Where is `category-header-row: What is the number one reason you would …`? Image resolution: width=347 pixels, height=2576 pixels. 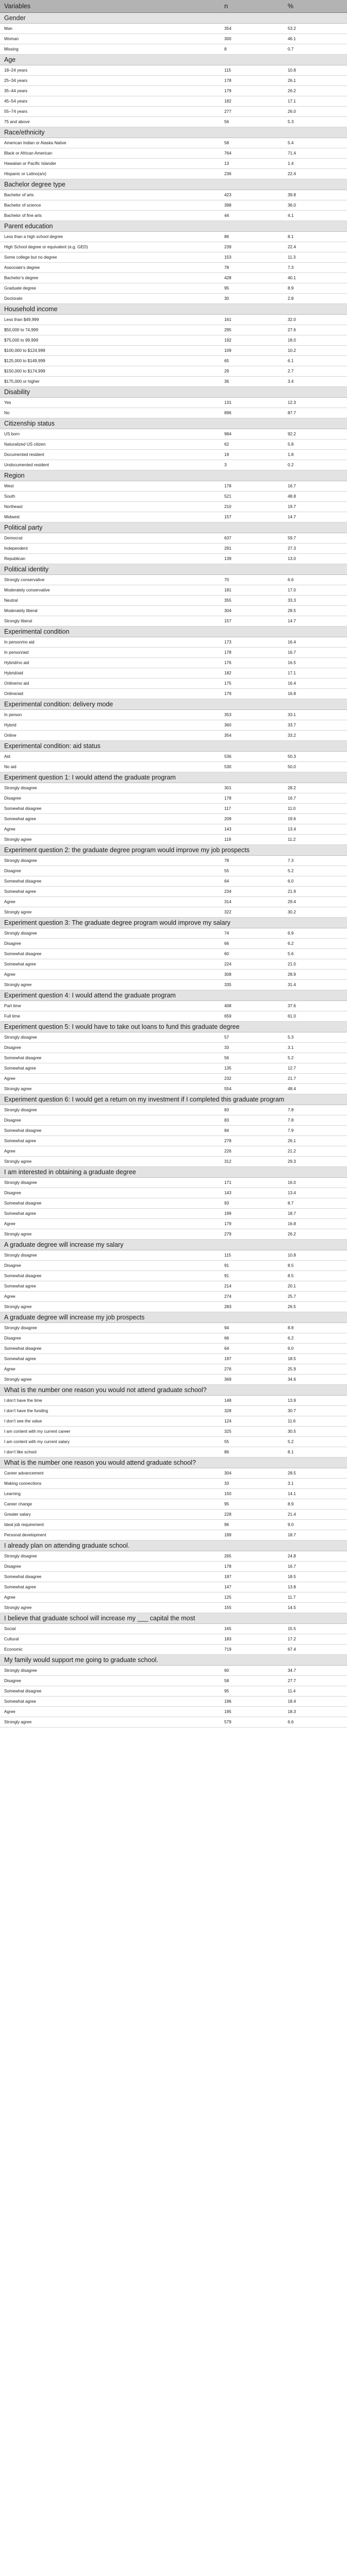
category-header-row: What is the number one reason you would … is located at coordinates (173, 1462).